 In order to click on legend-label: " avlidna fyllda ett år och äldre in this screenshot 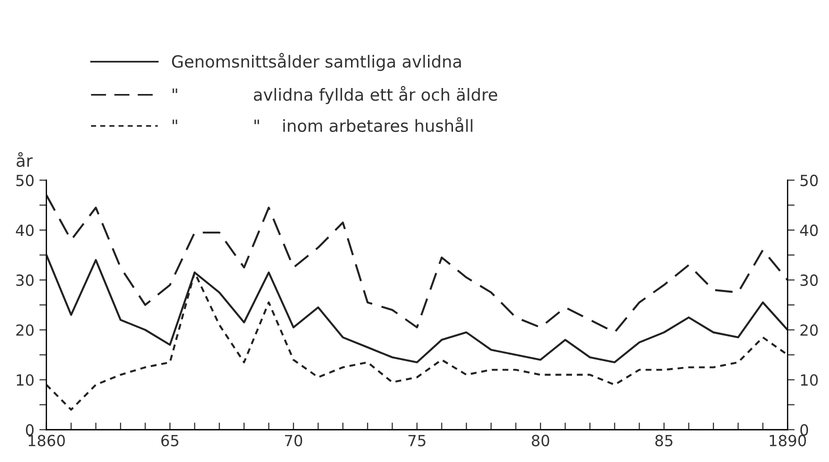, I will do `click(335, 95)`.